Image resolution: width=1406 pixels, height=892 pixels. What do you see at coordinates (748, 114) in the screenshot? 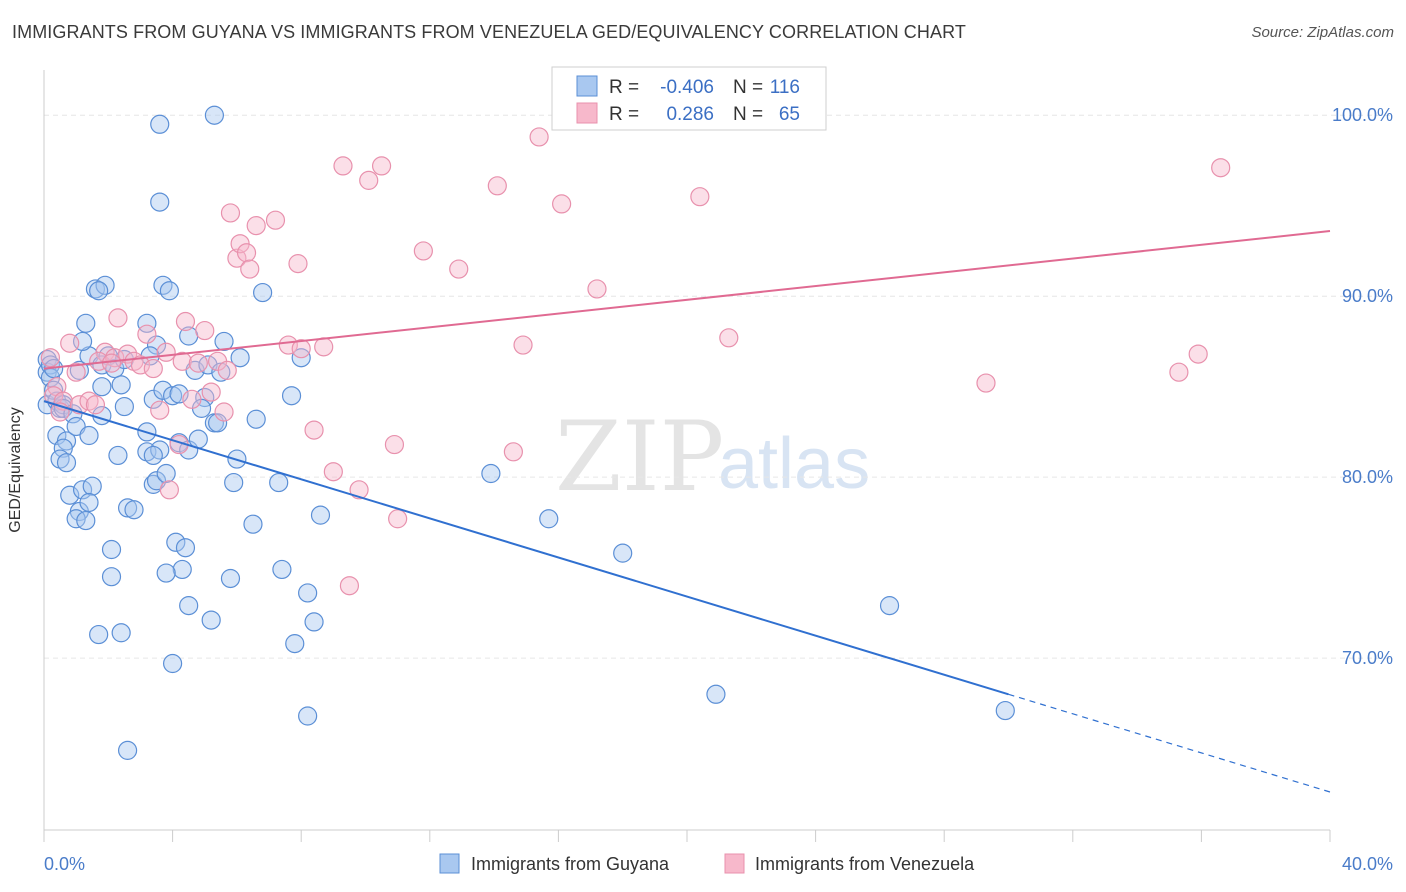
I see `legend-n-label-venezuela: N =` at bounding box center [748, 114].